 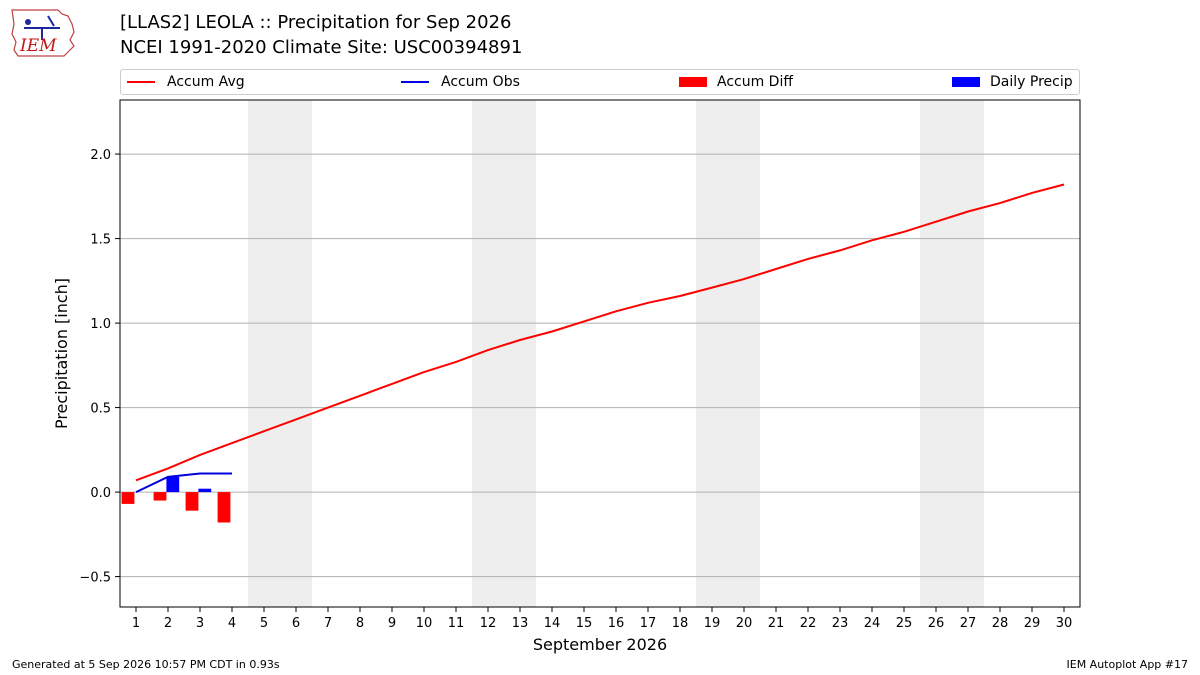 I want to click on x-tick-label: 9, so click(x=392, y=623).